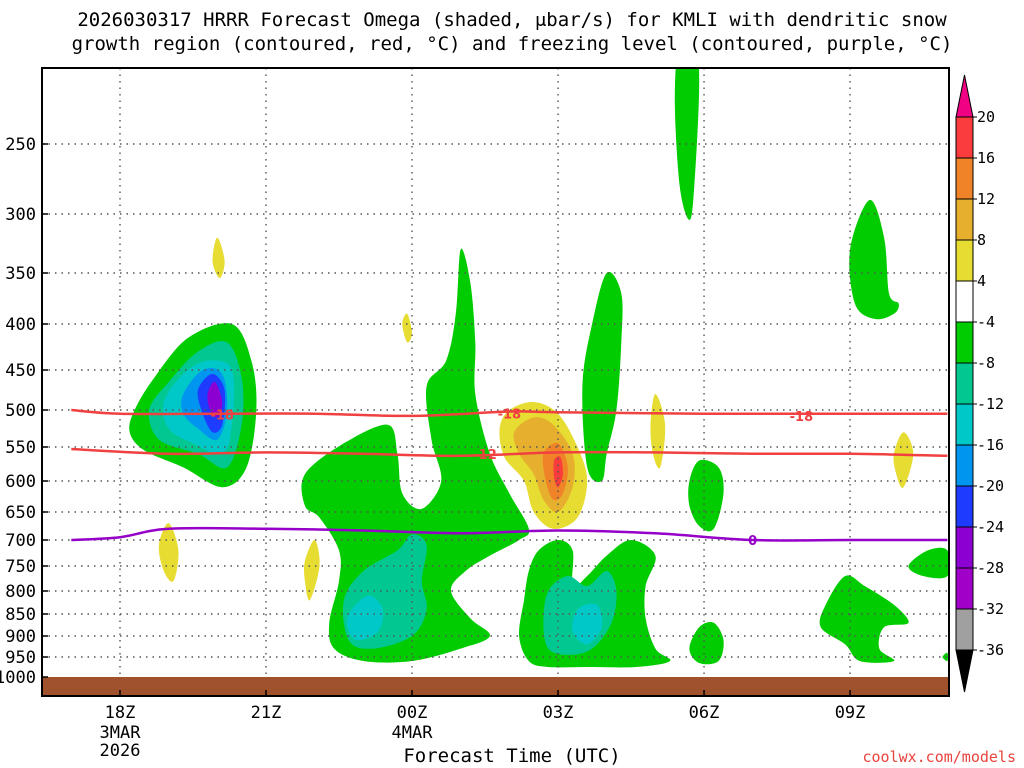 The image size is (1024, 768). Describe the element at coordinates (20, 637) in the screenshot. I see `y-tick-900: 900` at that location.